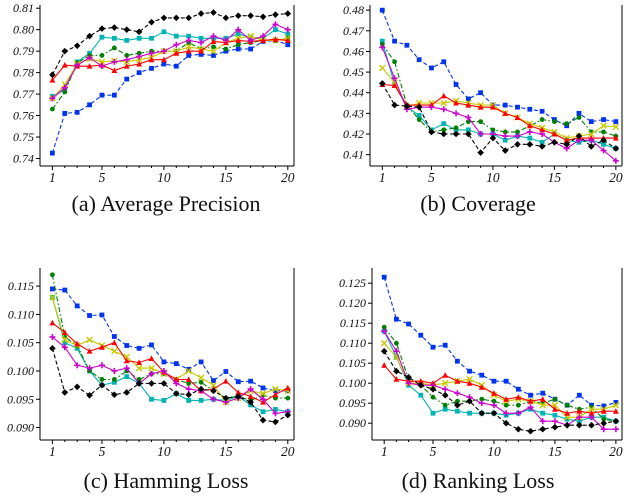 Image resolution: width=624 pixels, height=500 pixels. I want to click on svg-text: 0.43, so click(353, 113).